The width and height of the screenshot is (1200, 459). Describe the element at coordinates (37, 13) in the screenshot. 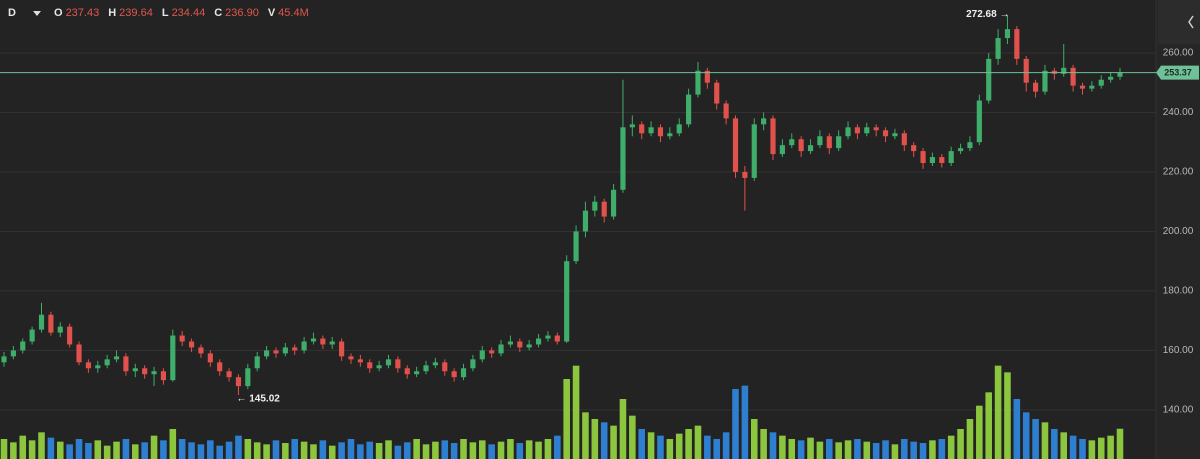

I see `interval-dropdown` at that location.